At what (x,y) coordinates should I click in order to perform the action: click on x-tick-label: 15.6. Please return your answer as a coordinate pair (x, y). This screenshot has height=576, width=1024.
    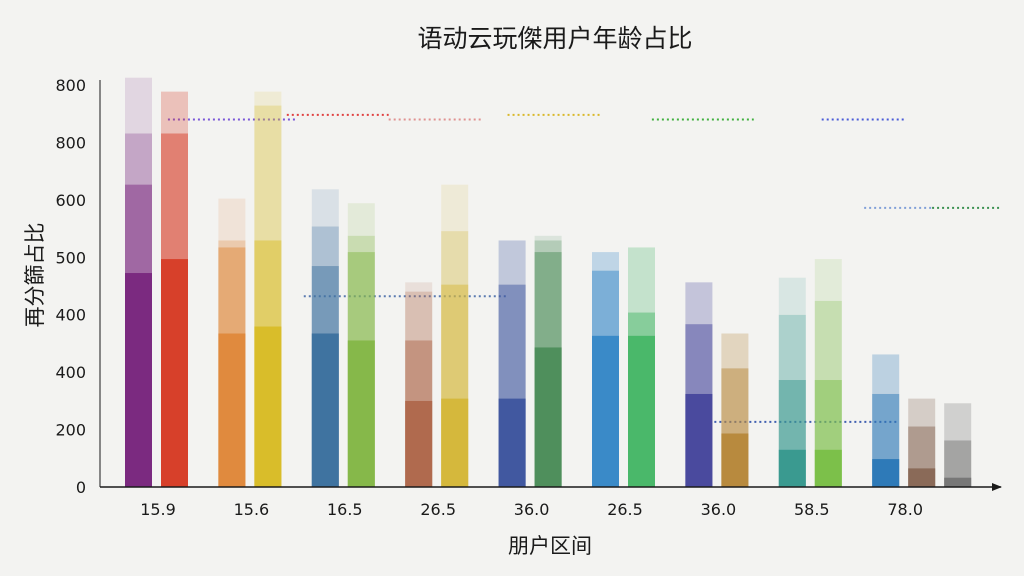
    Looking at the image, I should click on (252, 509).